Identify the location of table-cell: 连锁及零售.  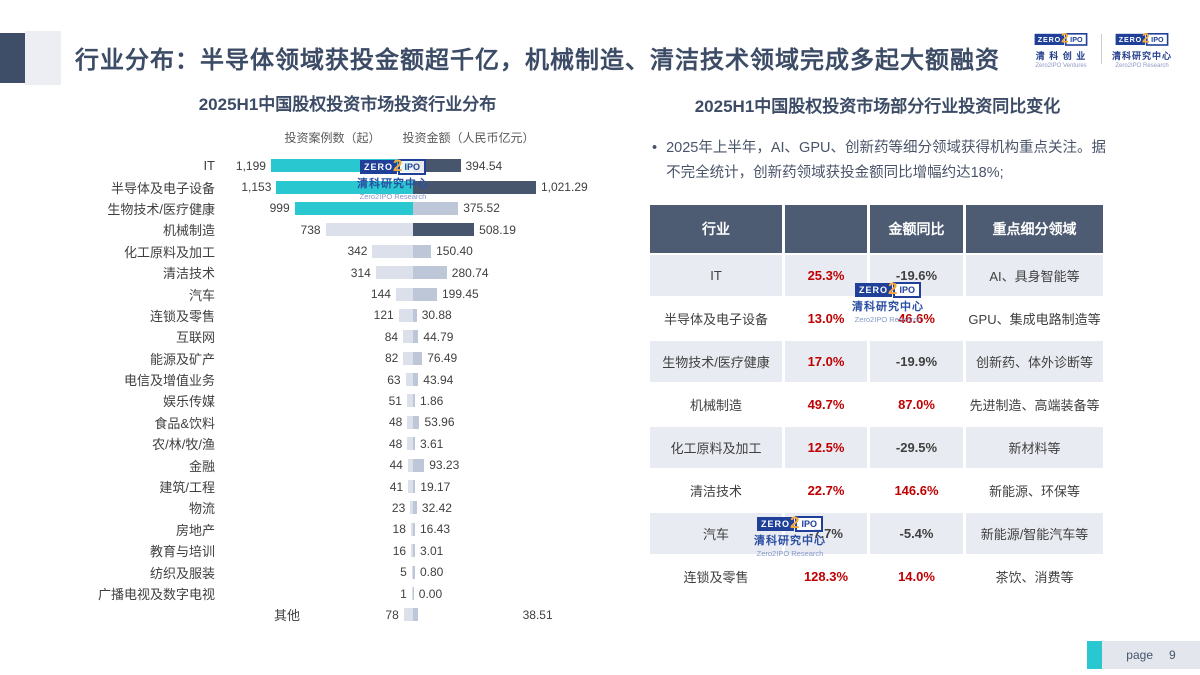
(716, 576).